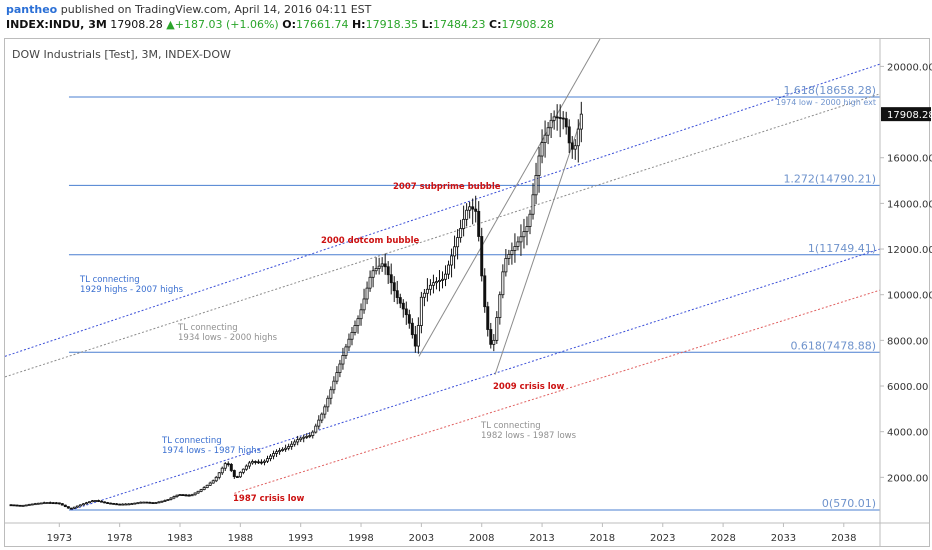 This screenshot has width=932, height=550. Describe the element at coordinates (849, 503) in the screenshot. I see `fib-level-label: 0(570.01)` at that location.